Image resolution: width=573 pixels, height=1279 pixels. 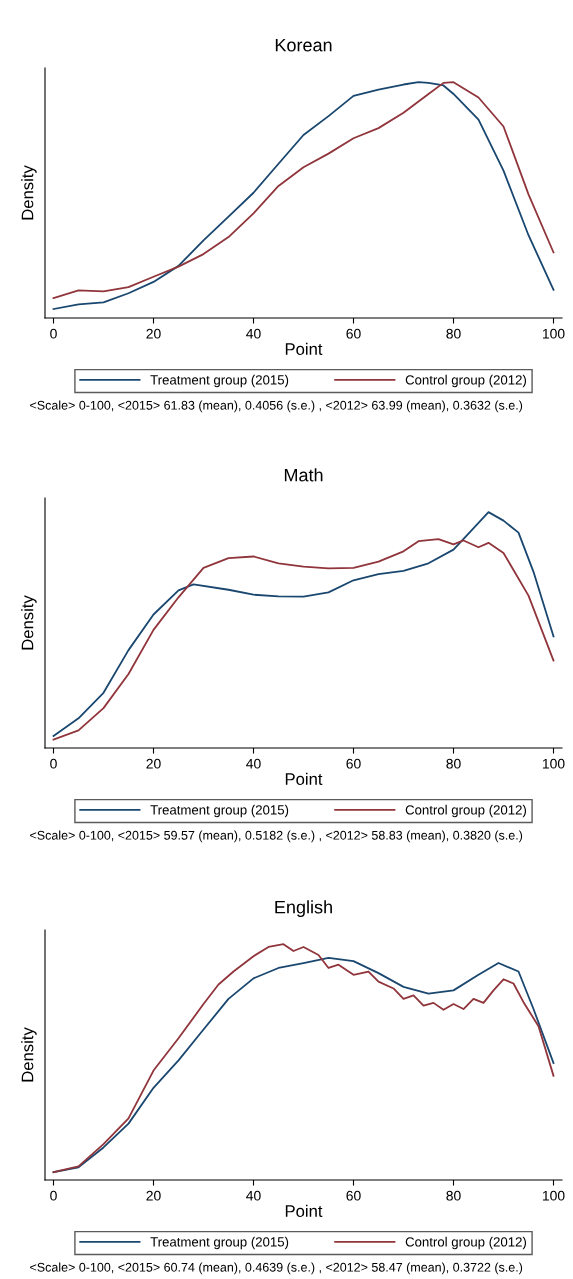 I want to click on chart-title: Math, so click(x=303, y=475).